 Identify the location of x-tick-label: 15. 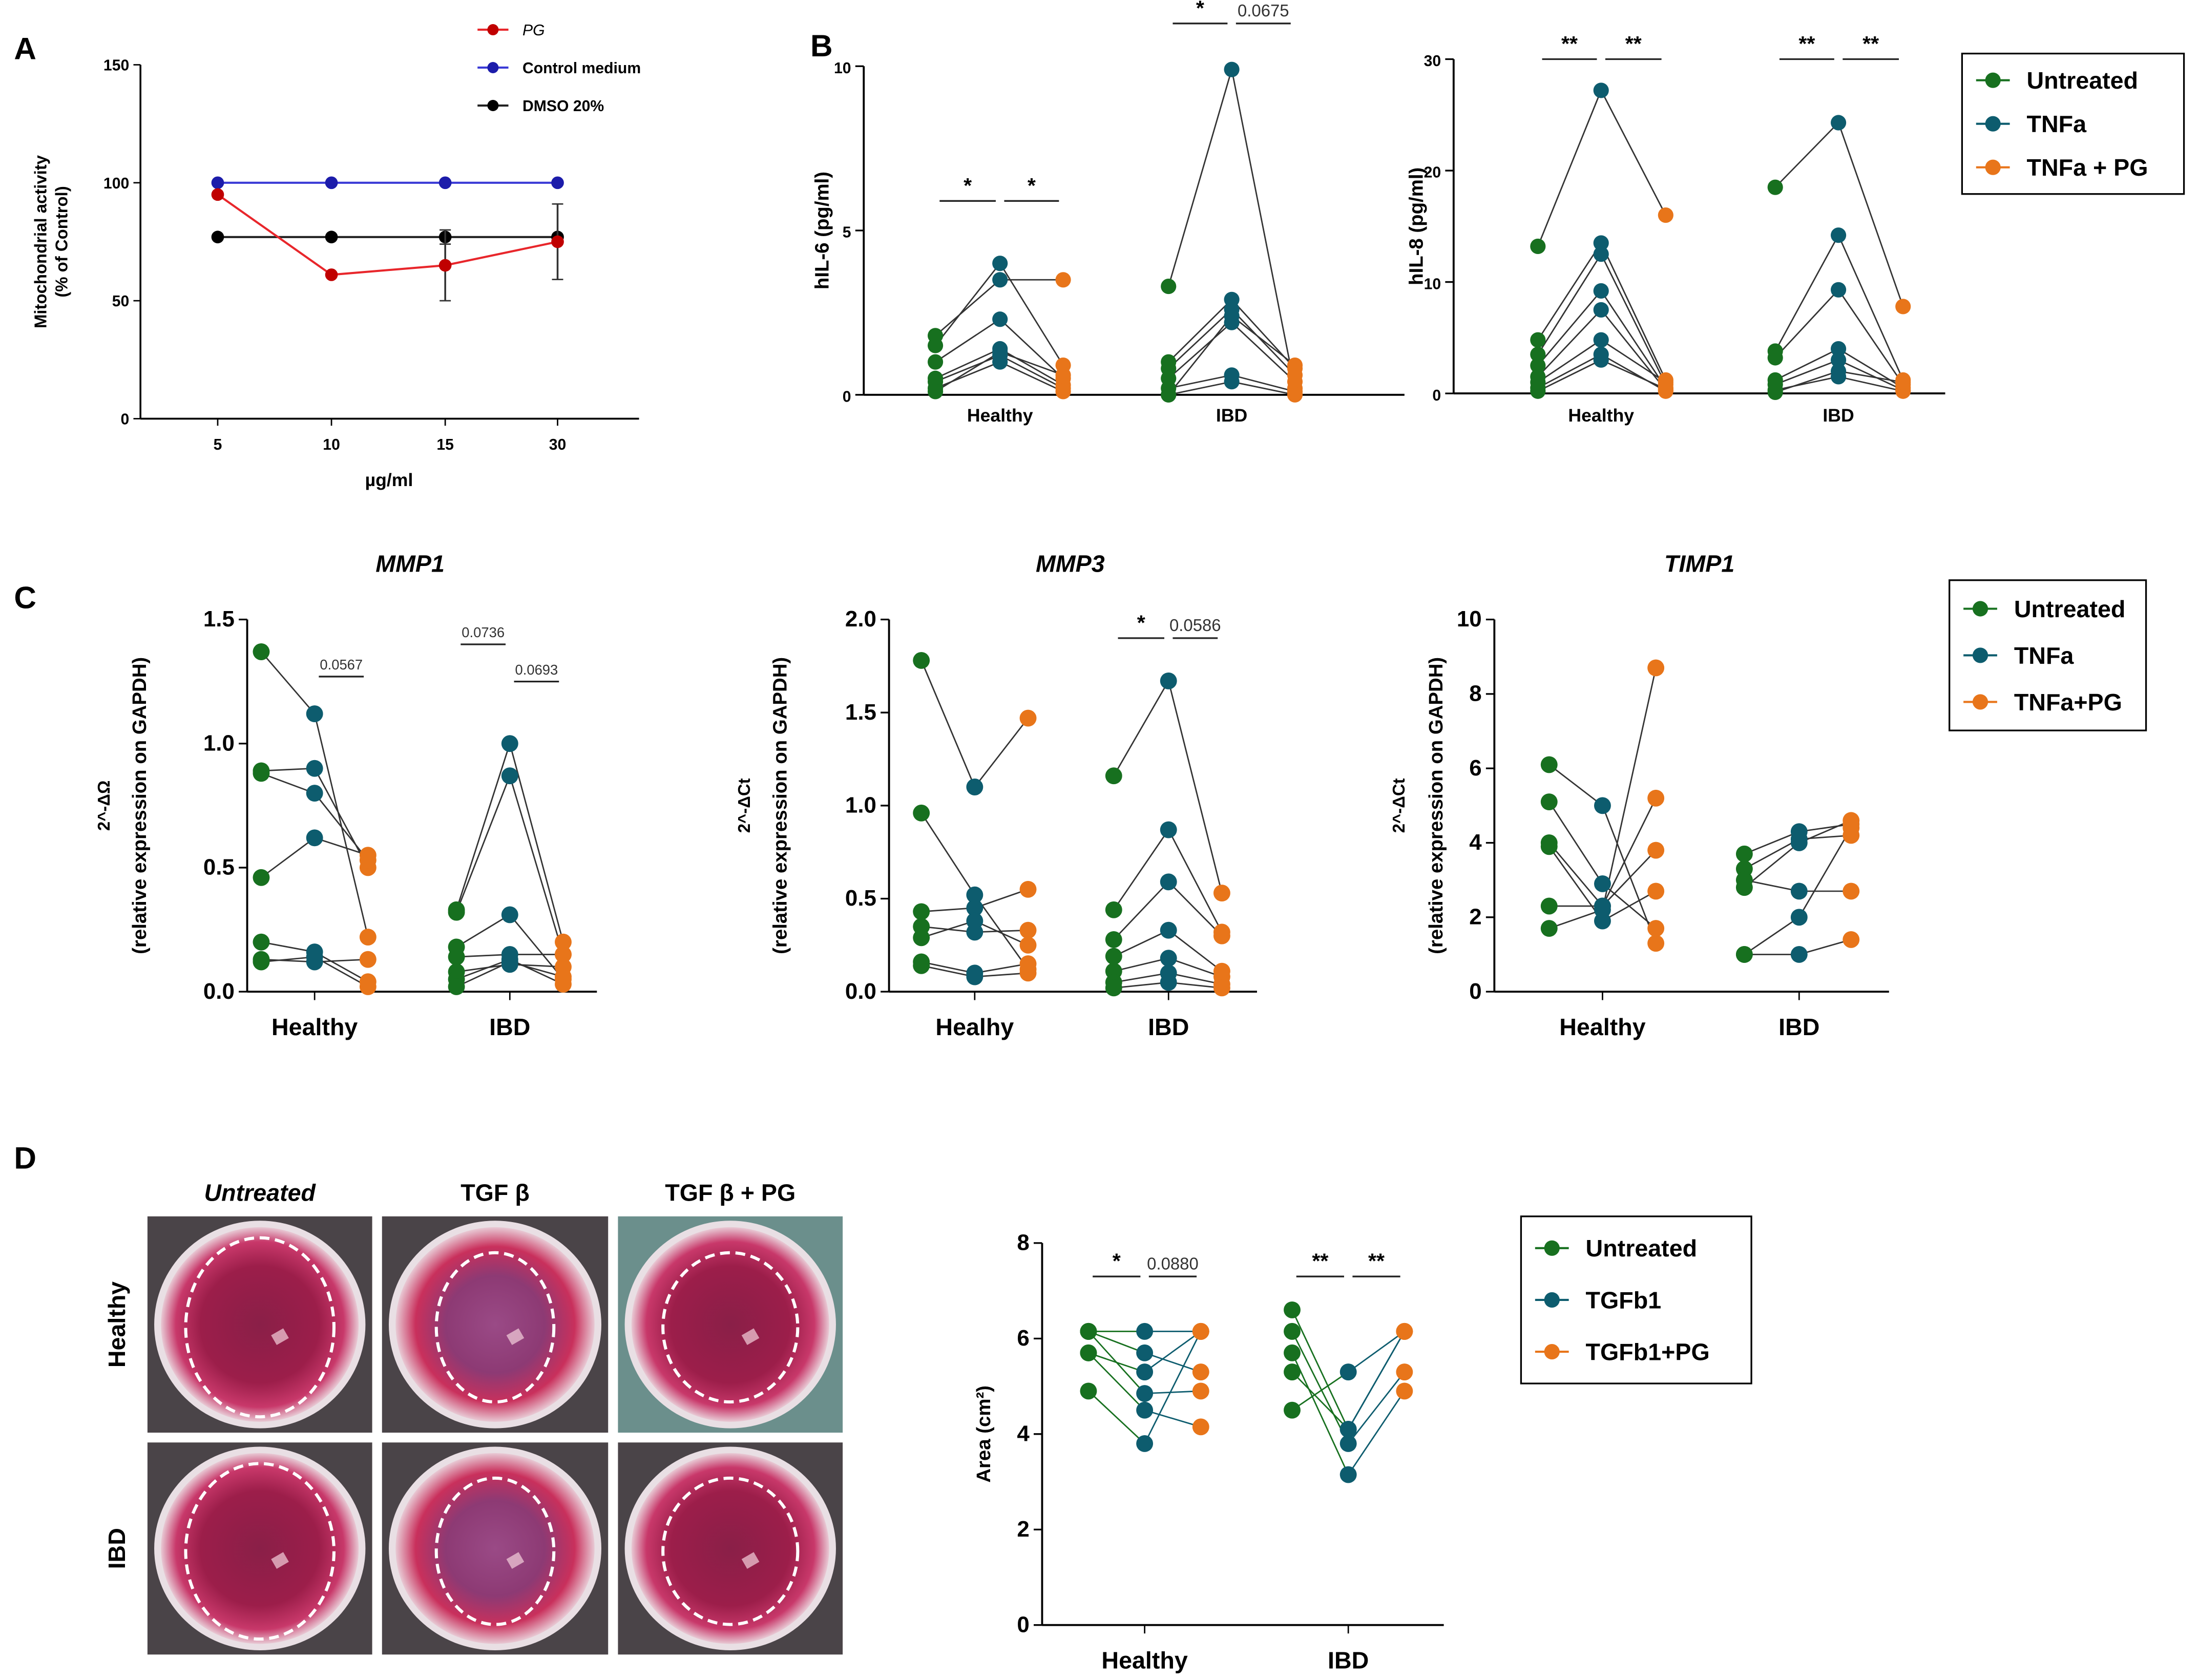
(445, 444).